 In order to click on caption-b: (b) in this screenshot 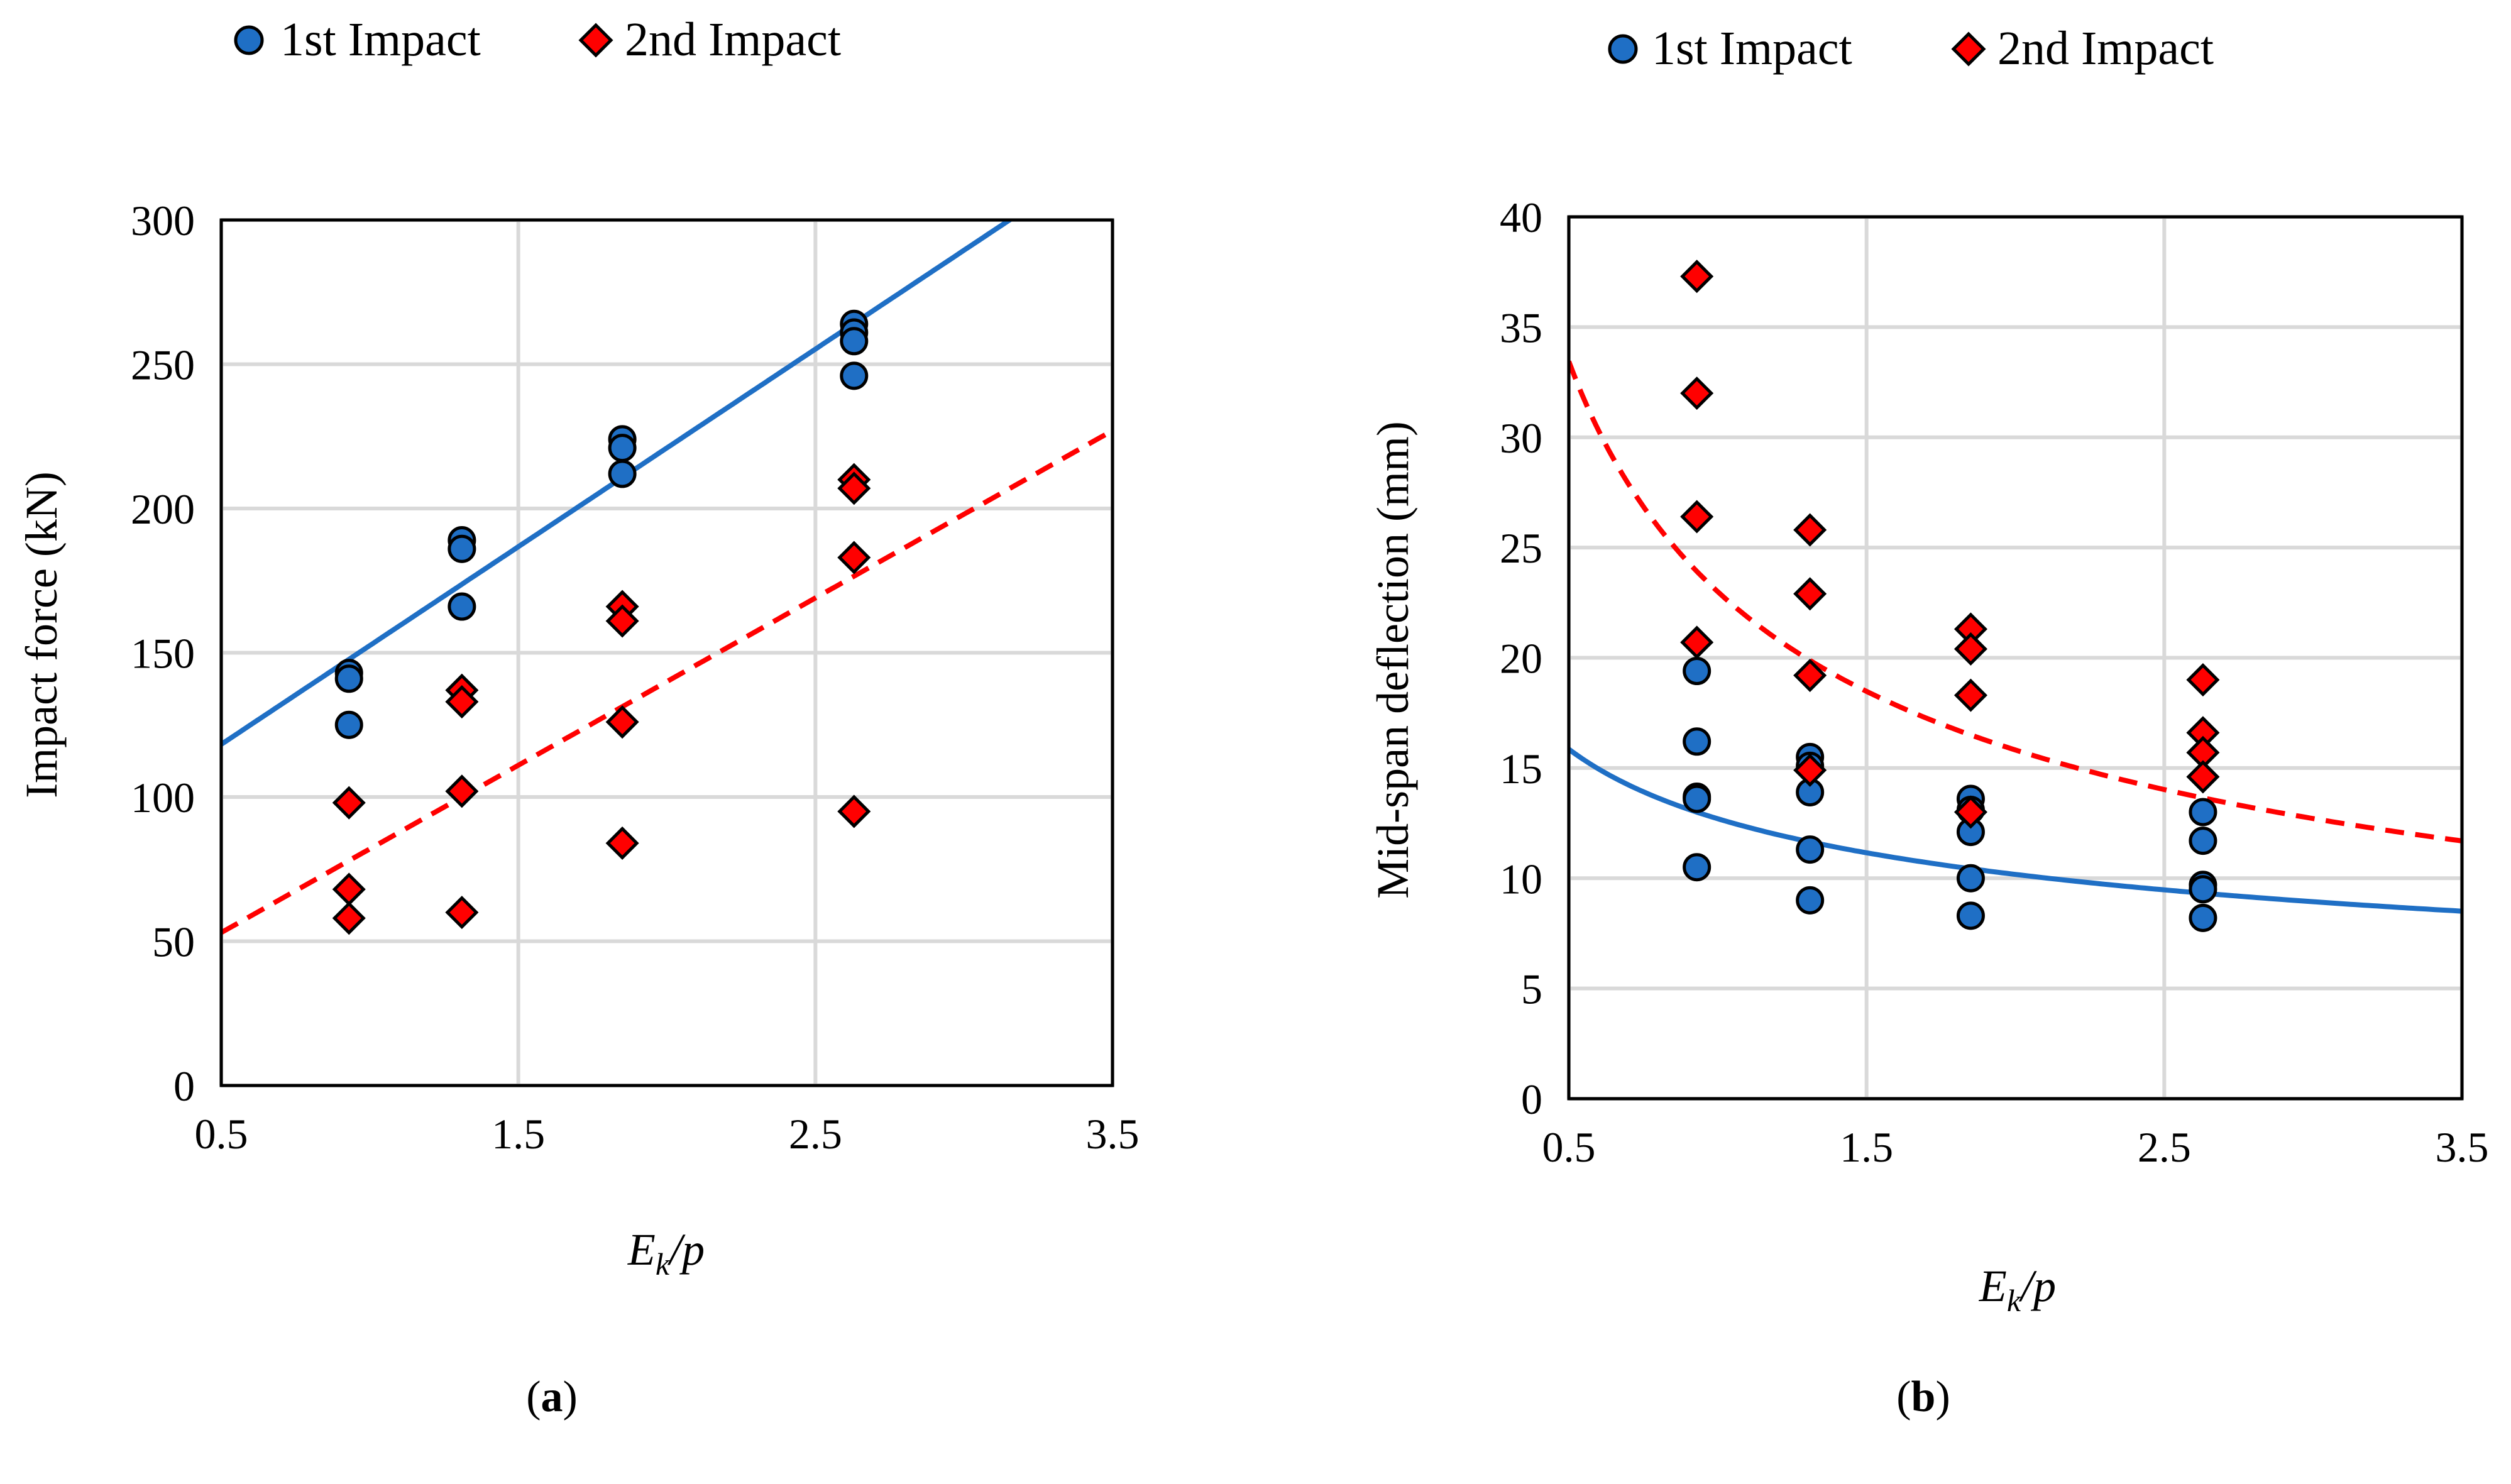, I will do `click(1923, 1397)`.